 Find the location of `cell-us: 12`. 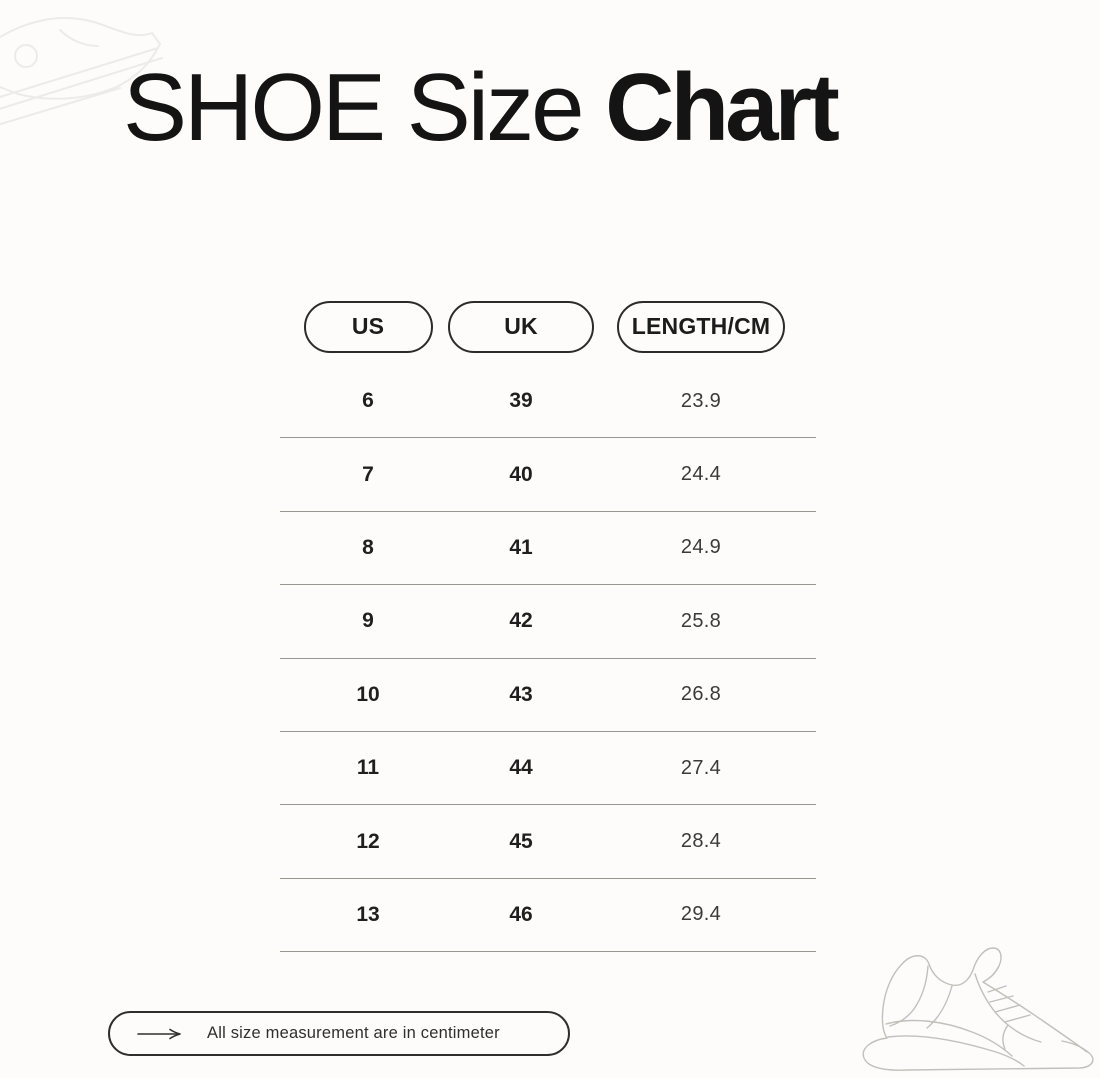

cell-us: 12 is located at coordinates (368, 841).